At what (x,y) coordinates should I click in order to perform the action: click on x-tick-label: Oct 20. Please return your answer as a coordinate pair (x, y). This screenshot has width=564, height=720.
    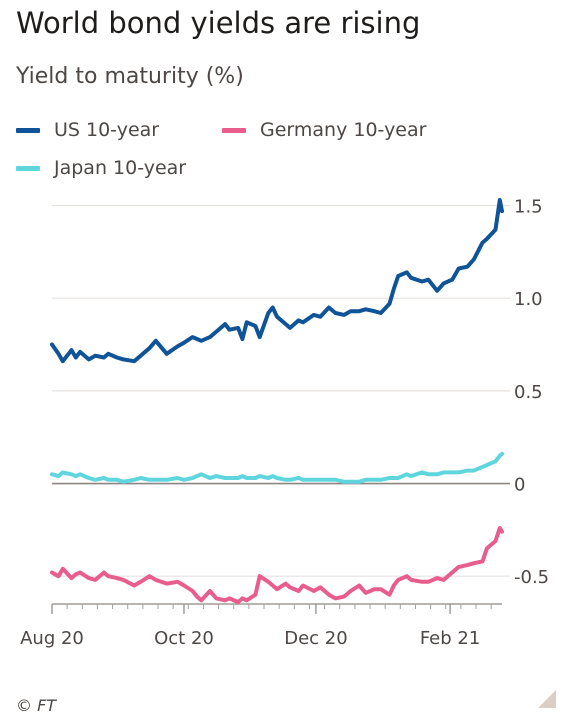
    Looking at the image, I should click on (184, 638).